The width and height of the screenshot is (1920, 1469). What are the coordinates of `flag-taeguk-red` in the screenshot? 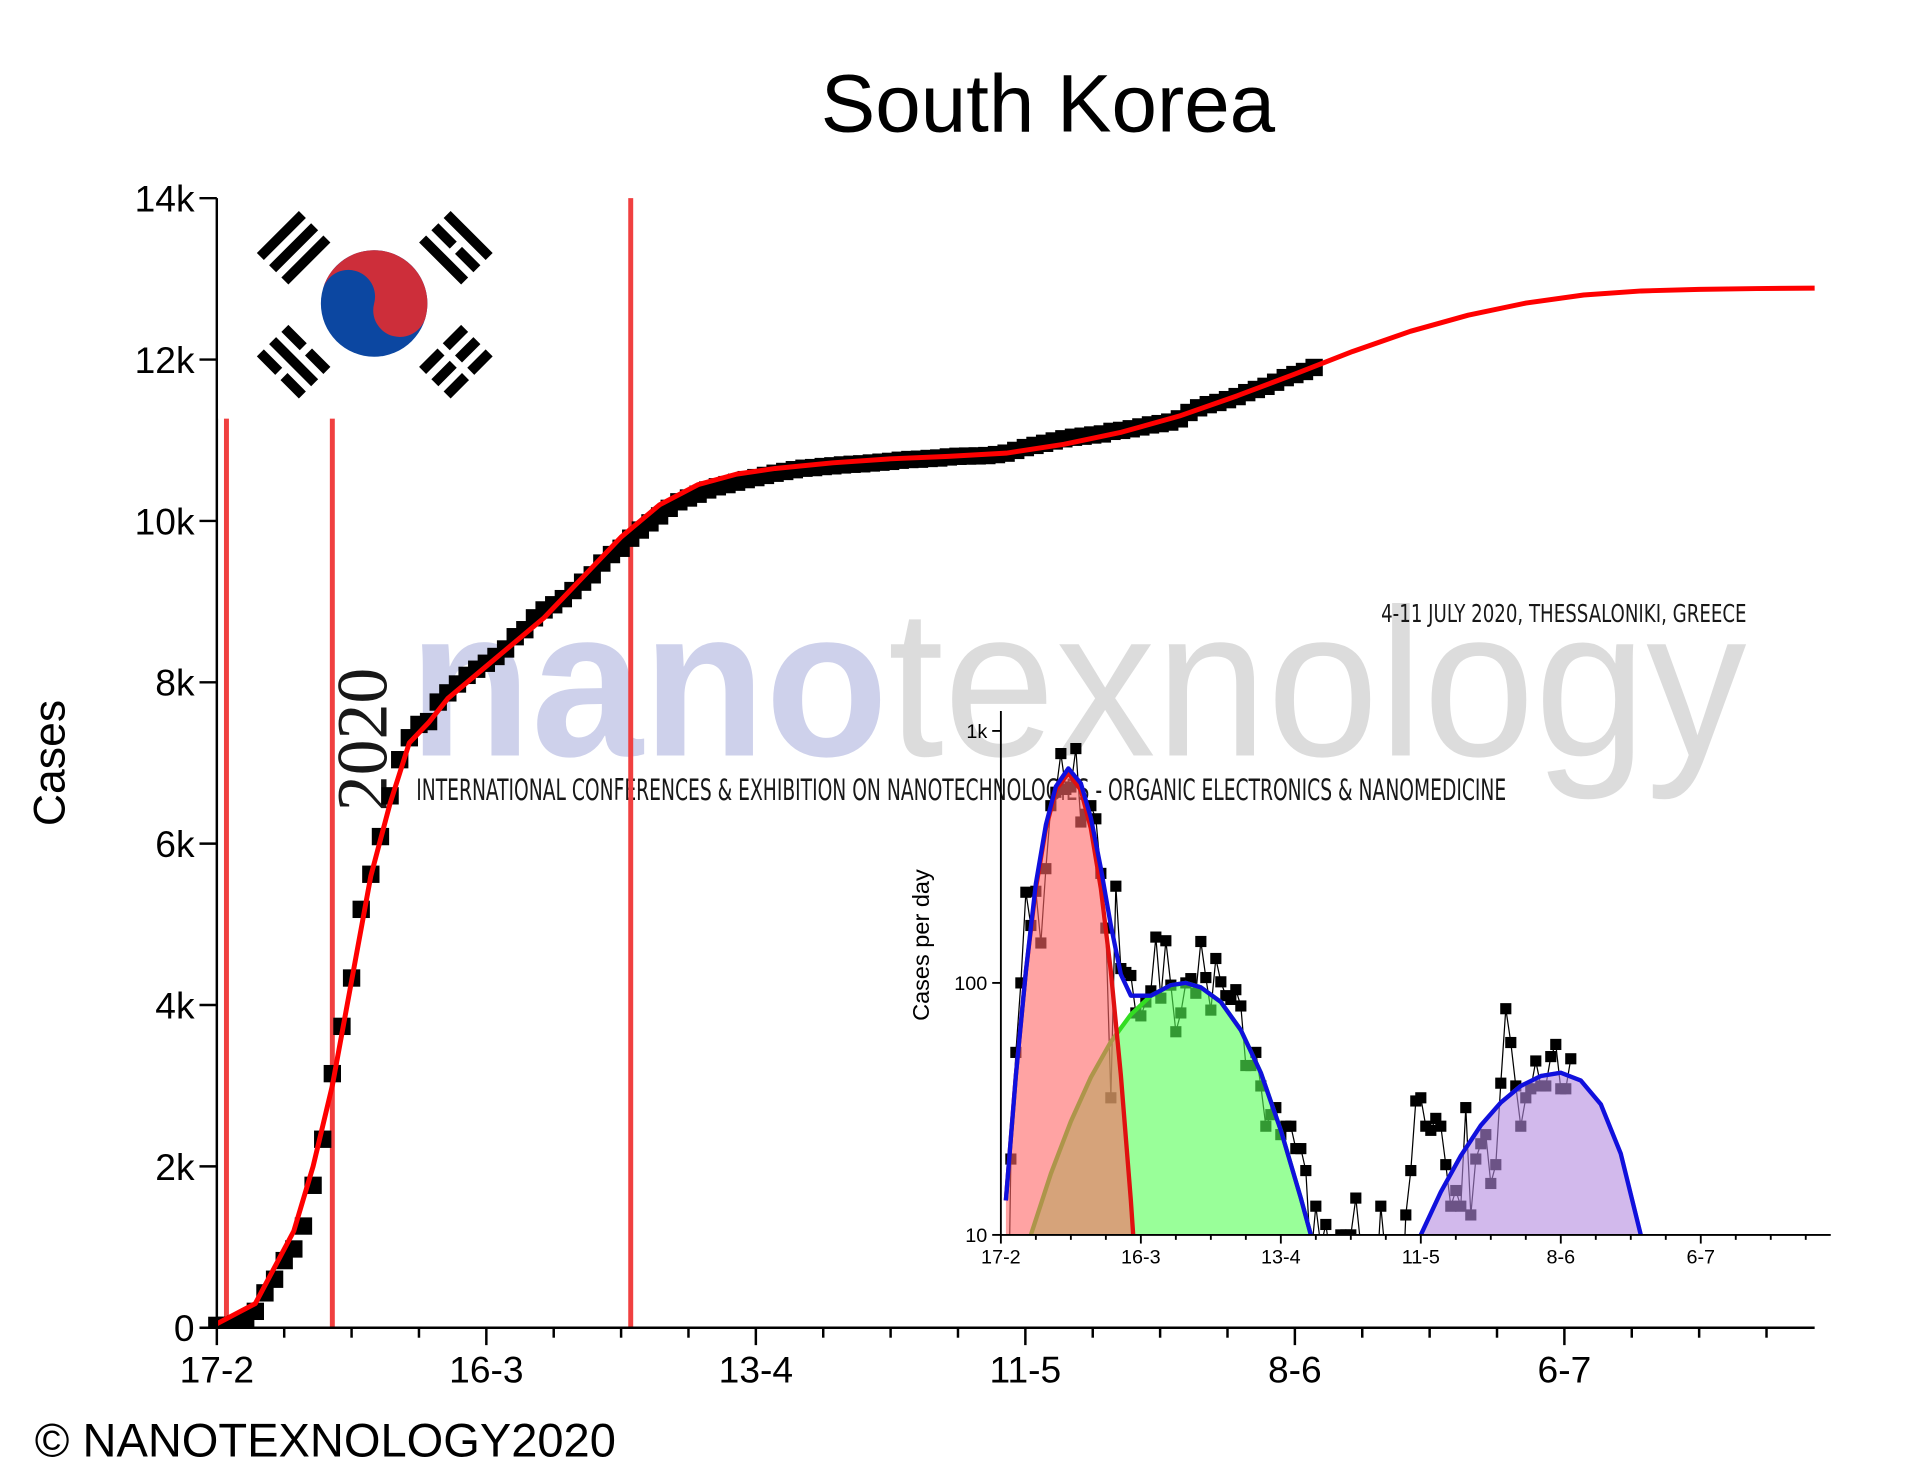 It's located at (375, 293).